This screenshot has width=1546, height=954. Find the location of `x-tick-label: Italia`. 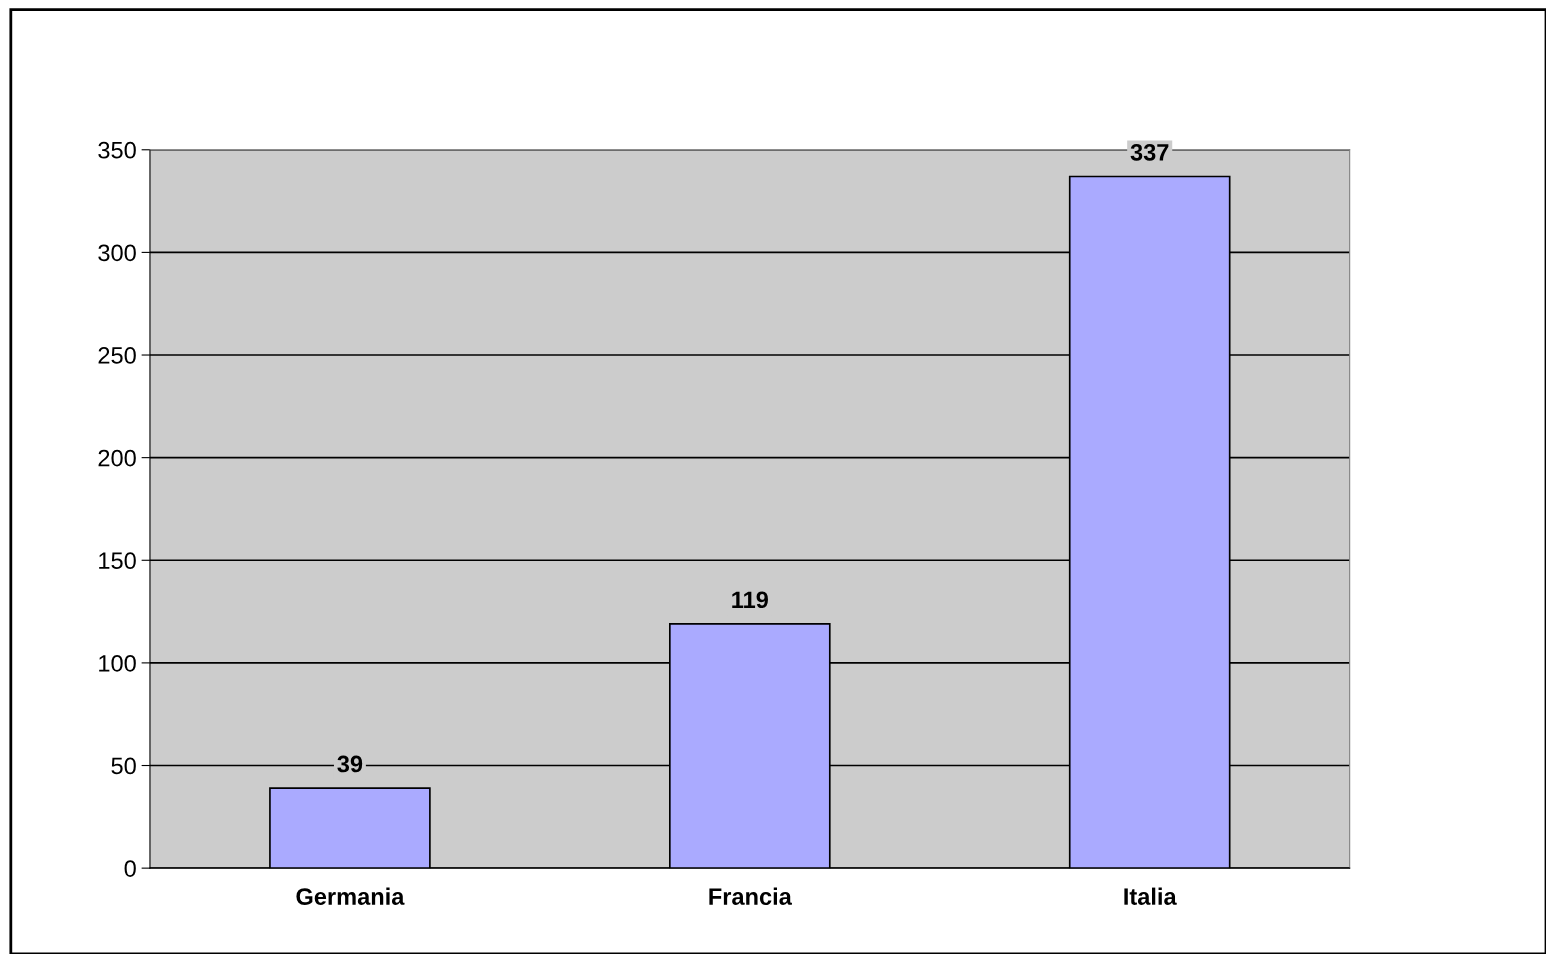

x-tick-label: Italia is located at coordinates (1150, 896).